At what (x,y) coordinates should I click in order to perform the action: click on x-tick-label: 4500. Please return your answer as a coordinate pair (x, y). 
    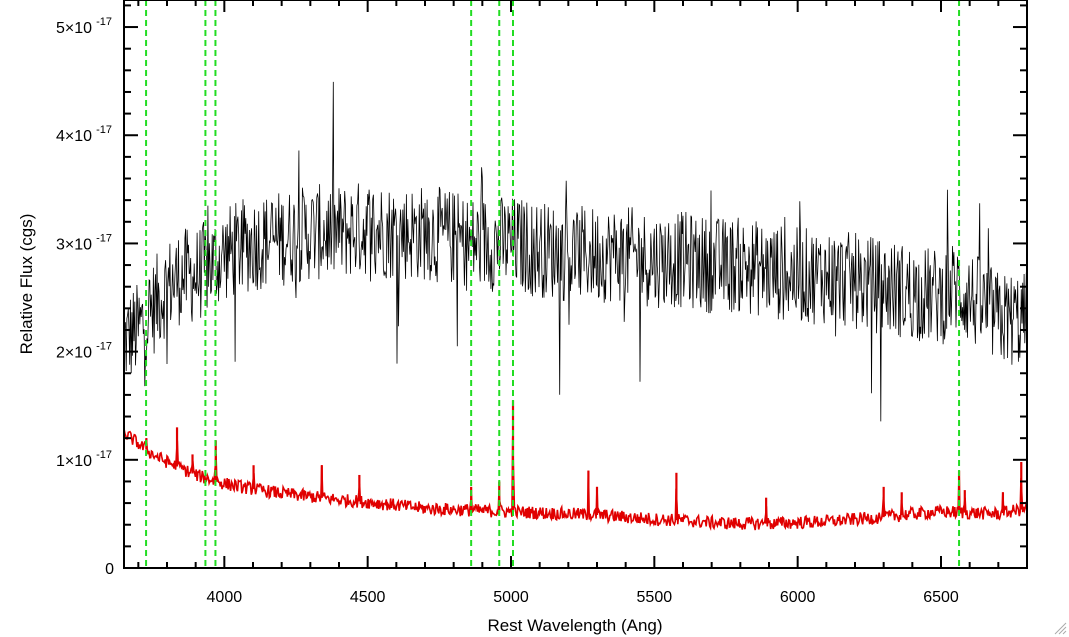
    Looking at the image, I should click on (368, 597).